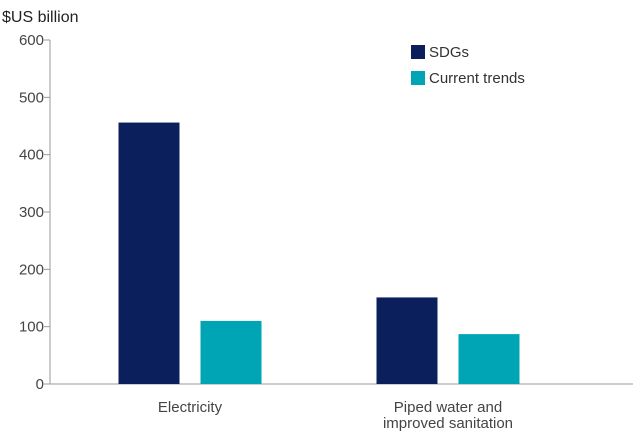 The width and height of the screenshot is (637, 436). What do you see at coordinates (468, 65) in the screenshot?
I see `legend: SDGs Current trends` at bounding box center [468, 65].